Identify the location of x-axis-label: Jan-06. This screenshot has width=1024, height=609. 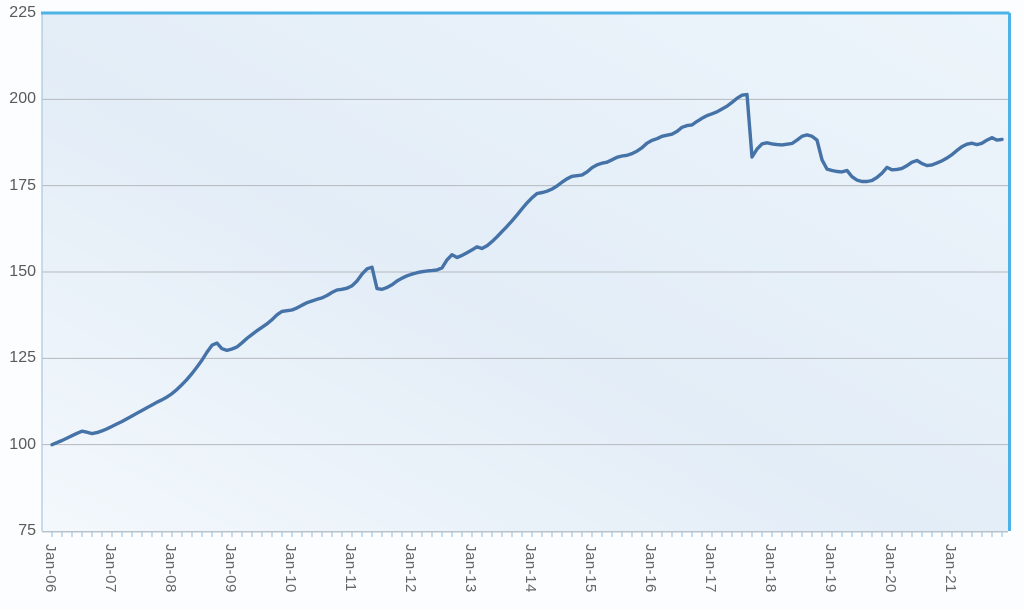
(50, 568).